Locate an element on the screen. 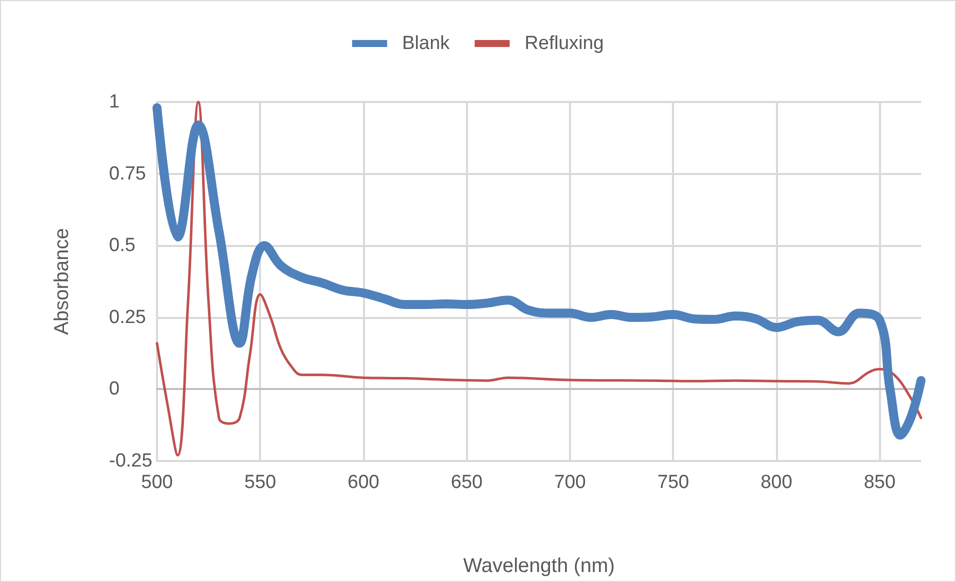 The image size is (956, 582). x-tick-label: 550 is located at coordinates (260, 482).